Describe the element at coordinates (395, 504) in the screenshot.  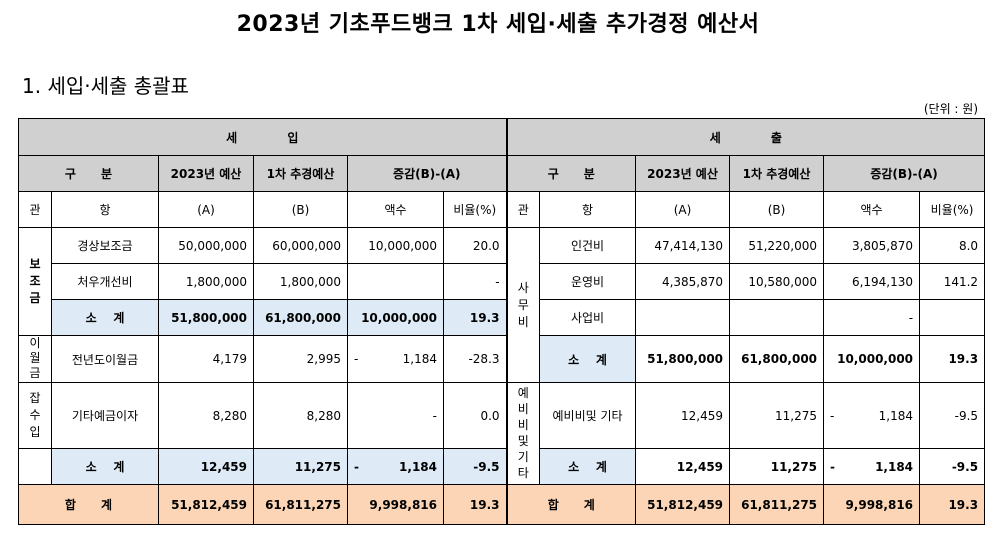
I see `revenue-total-amount: 9,998,816` at that location.